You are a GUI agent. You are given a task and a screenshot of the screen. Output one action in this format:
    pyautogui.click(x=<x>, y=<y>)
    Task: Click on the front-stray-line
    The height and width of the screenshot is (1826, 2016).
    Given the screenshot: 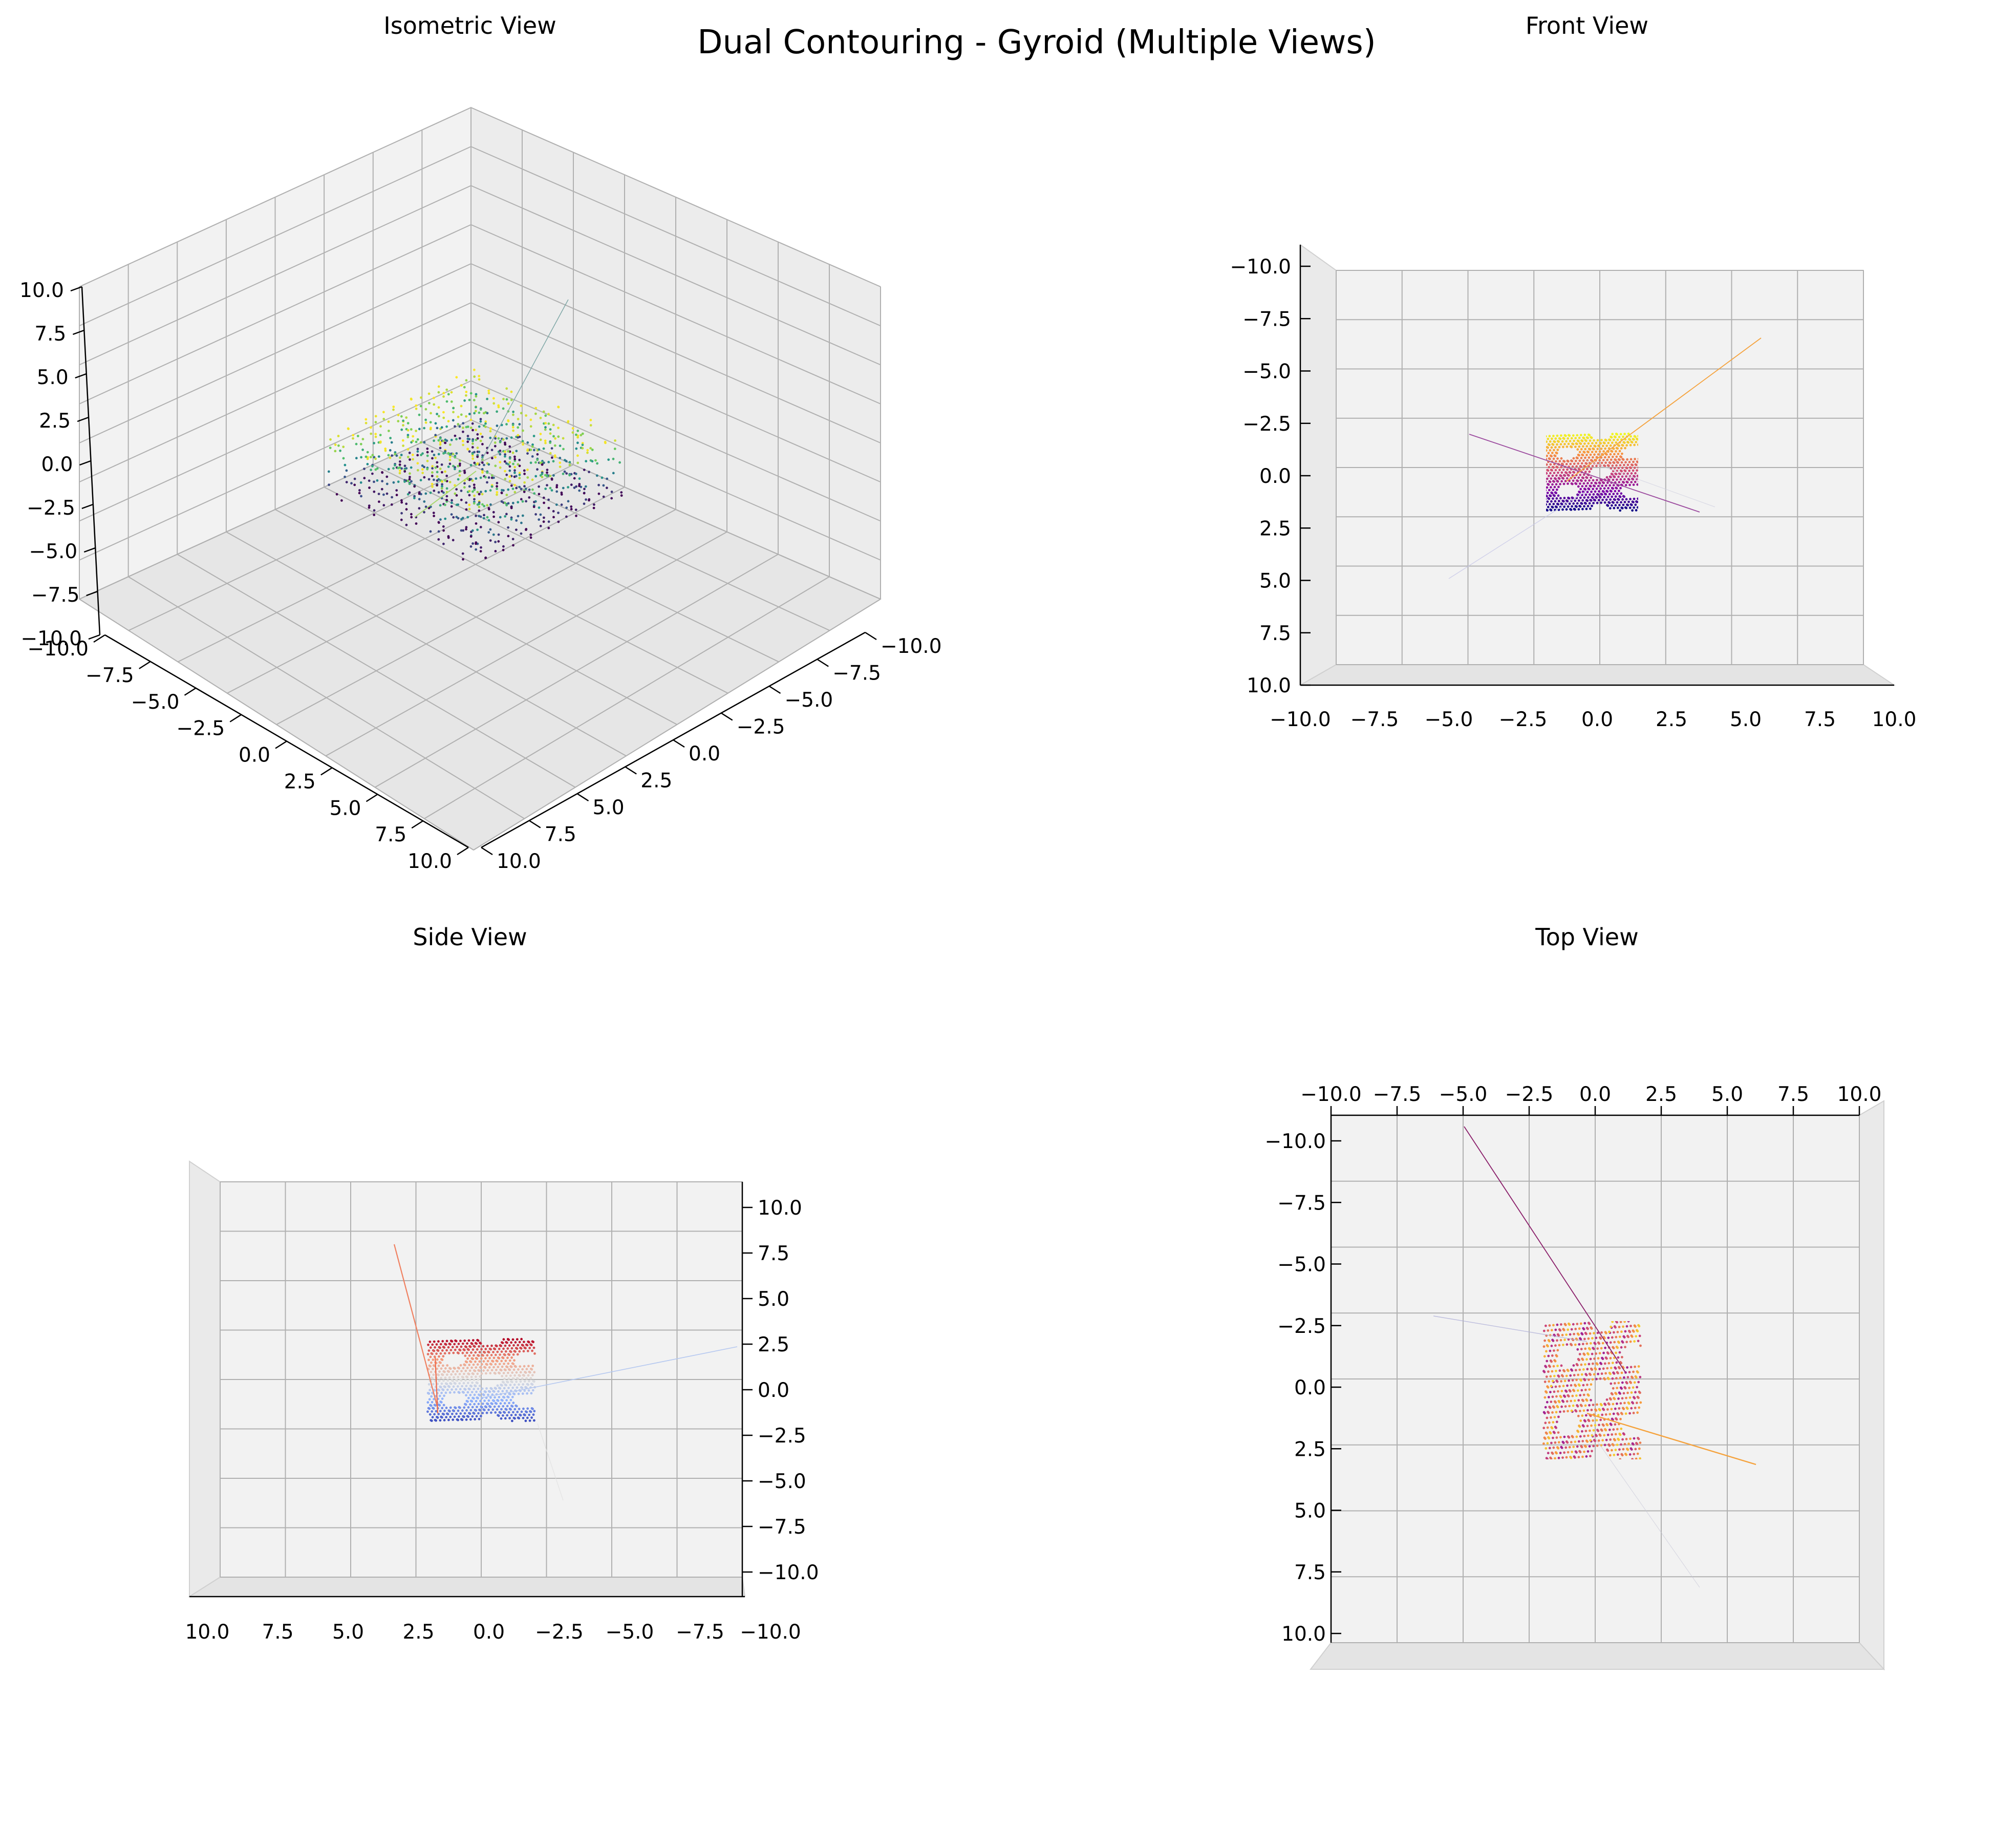 What is the action you would take?
    pyautogui.click(x=1664, y=410)
    